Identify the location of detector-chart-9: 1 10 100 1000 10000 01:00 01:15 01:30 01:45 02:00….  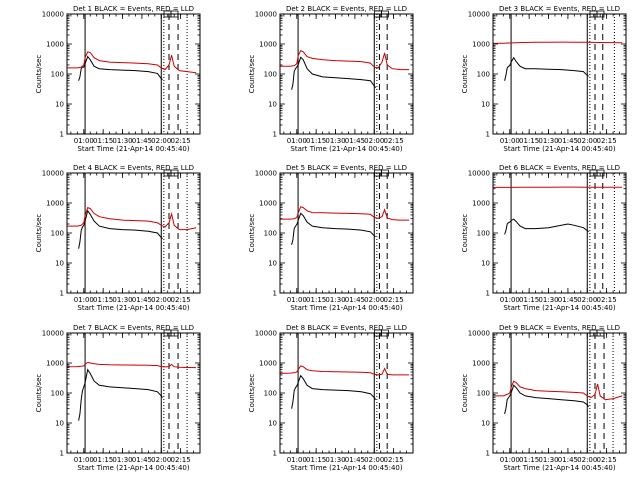
(544, 398).